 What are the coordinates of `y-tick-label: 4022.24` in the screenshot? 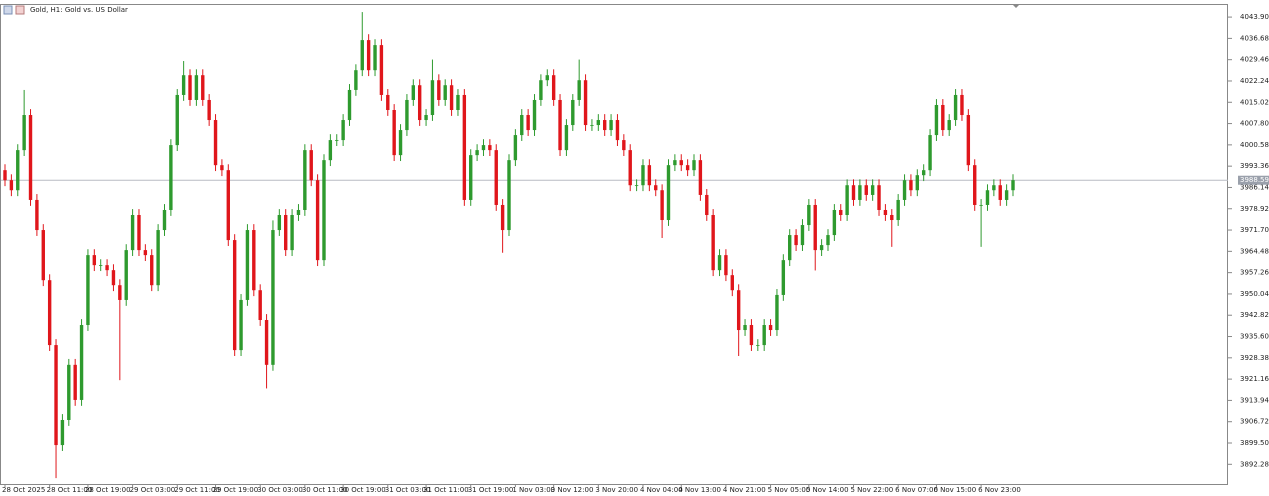 It's located at (1254, 81).